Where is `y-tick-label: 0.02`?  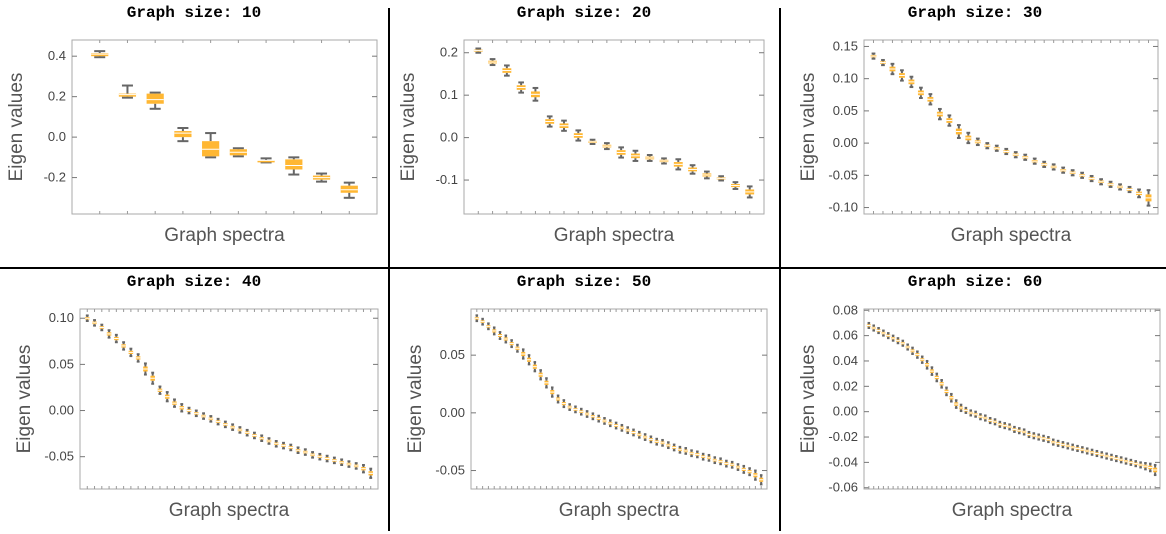
y-tick-label: 0.02 is located at coordinates (845, 385).